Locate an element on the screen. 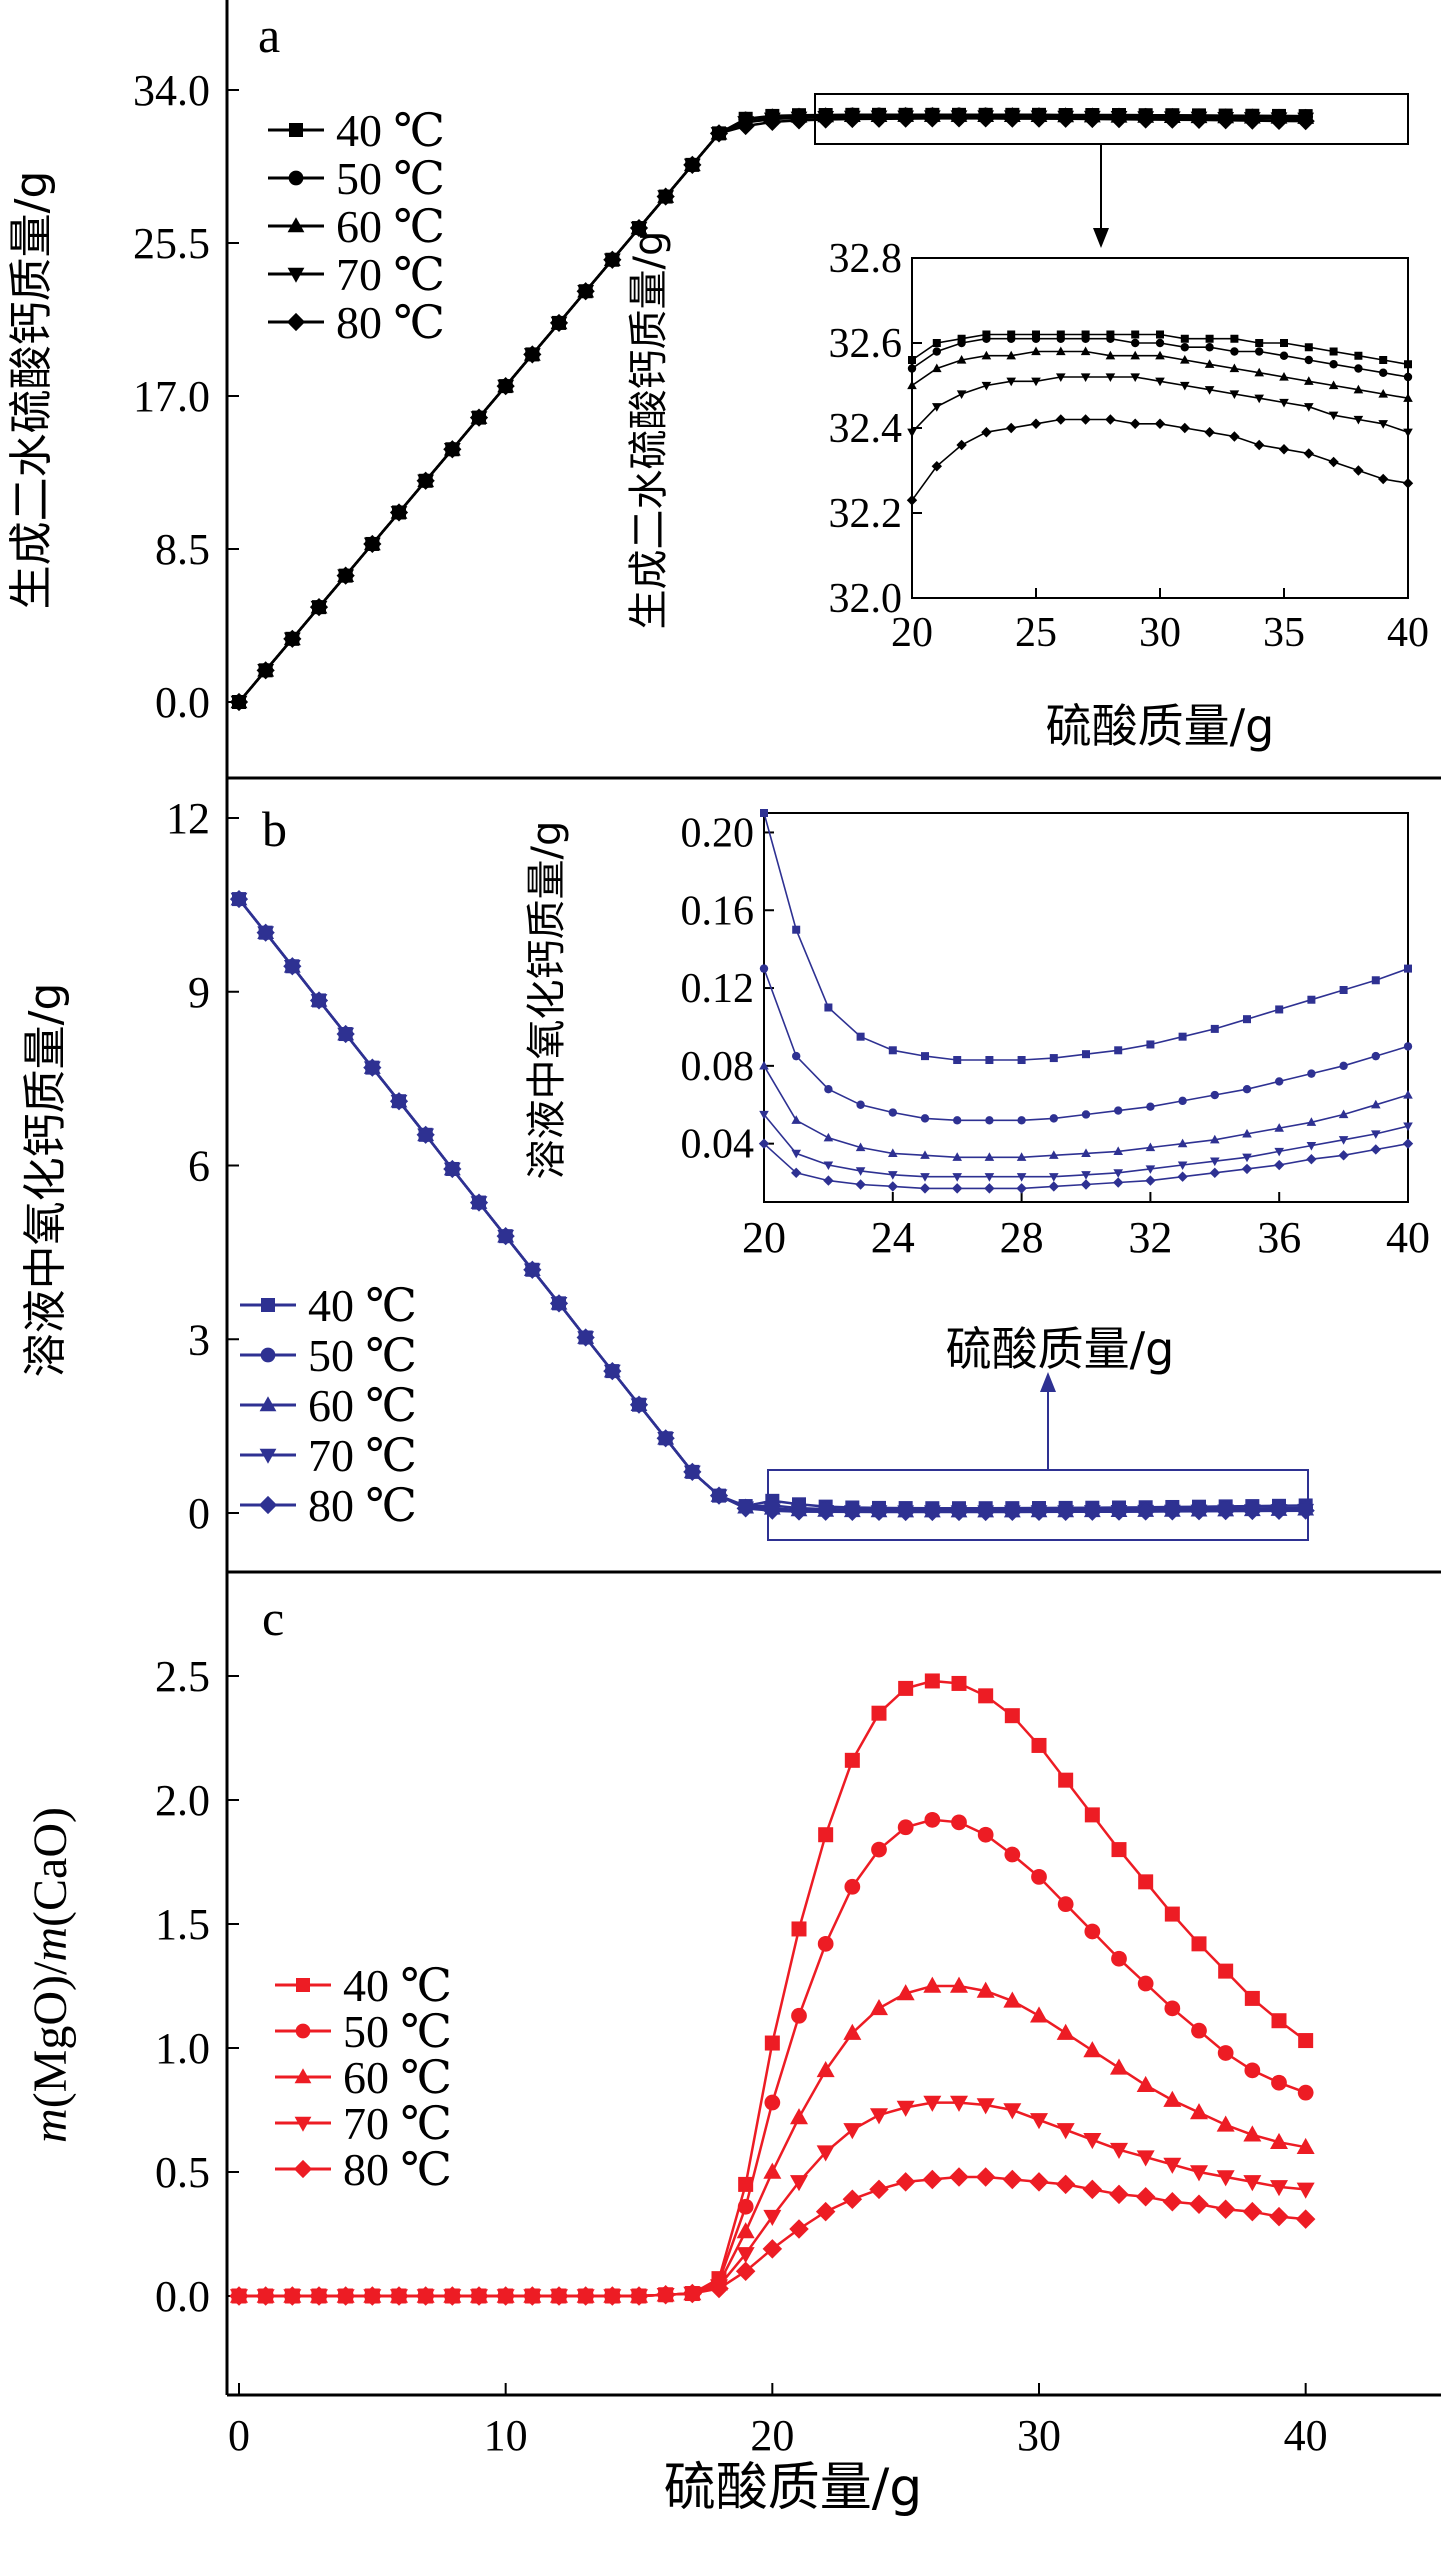  panel-b-y-tick-label: 0 is located at coordinates (199, 1513).